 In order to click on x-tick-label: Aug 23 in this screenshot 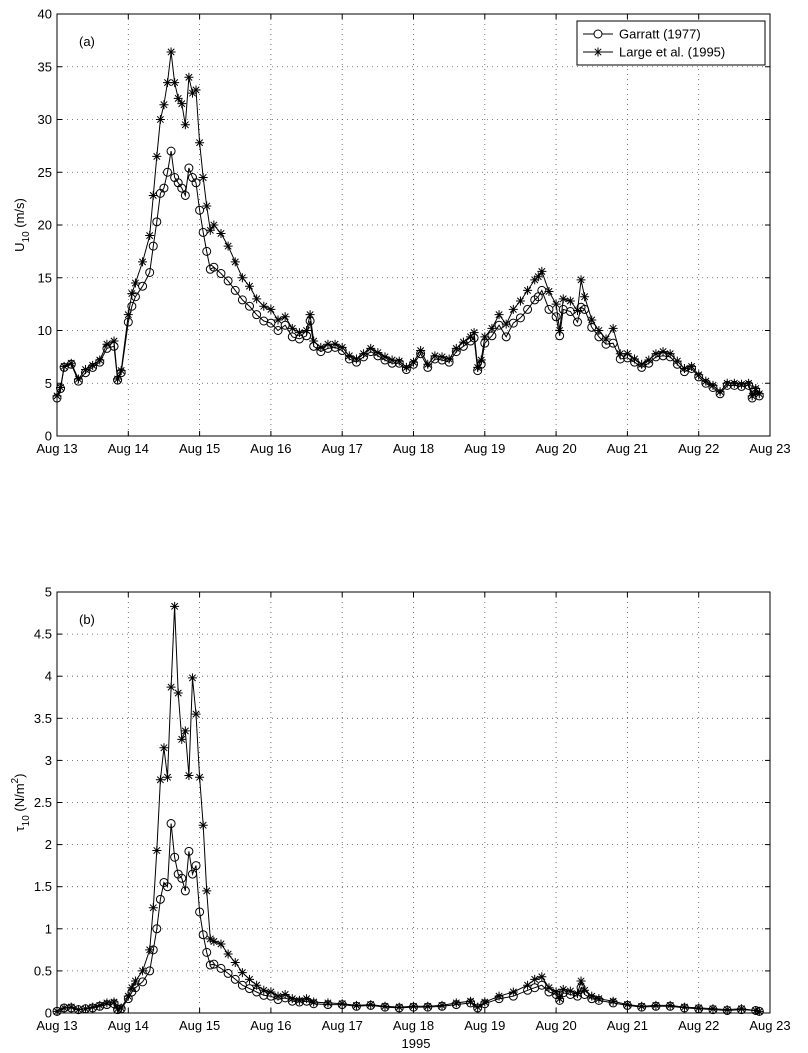, I will do `click(769, 1025)`.